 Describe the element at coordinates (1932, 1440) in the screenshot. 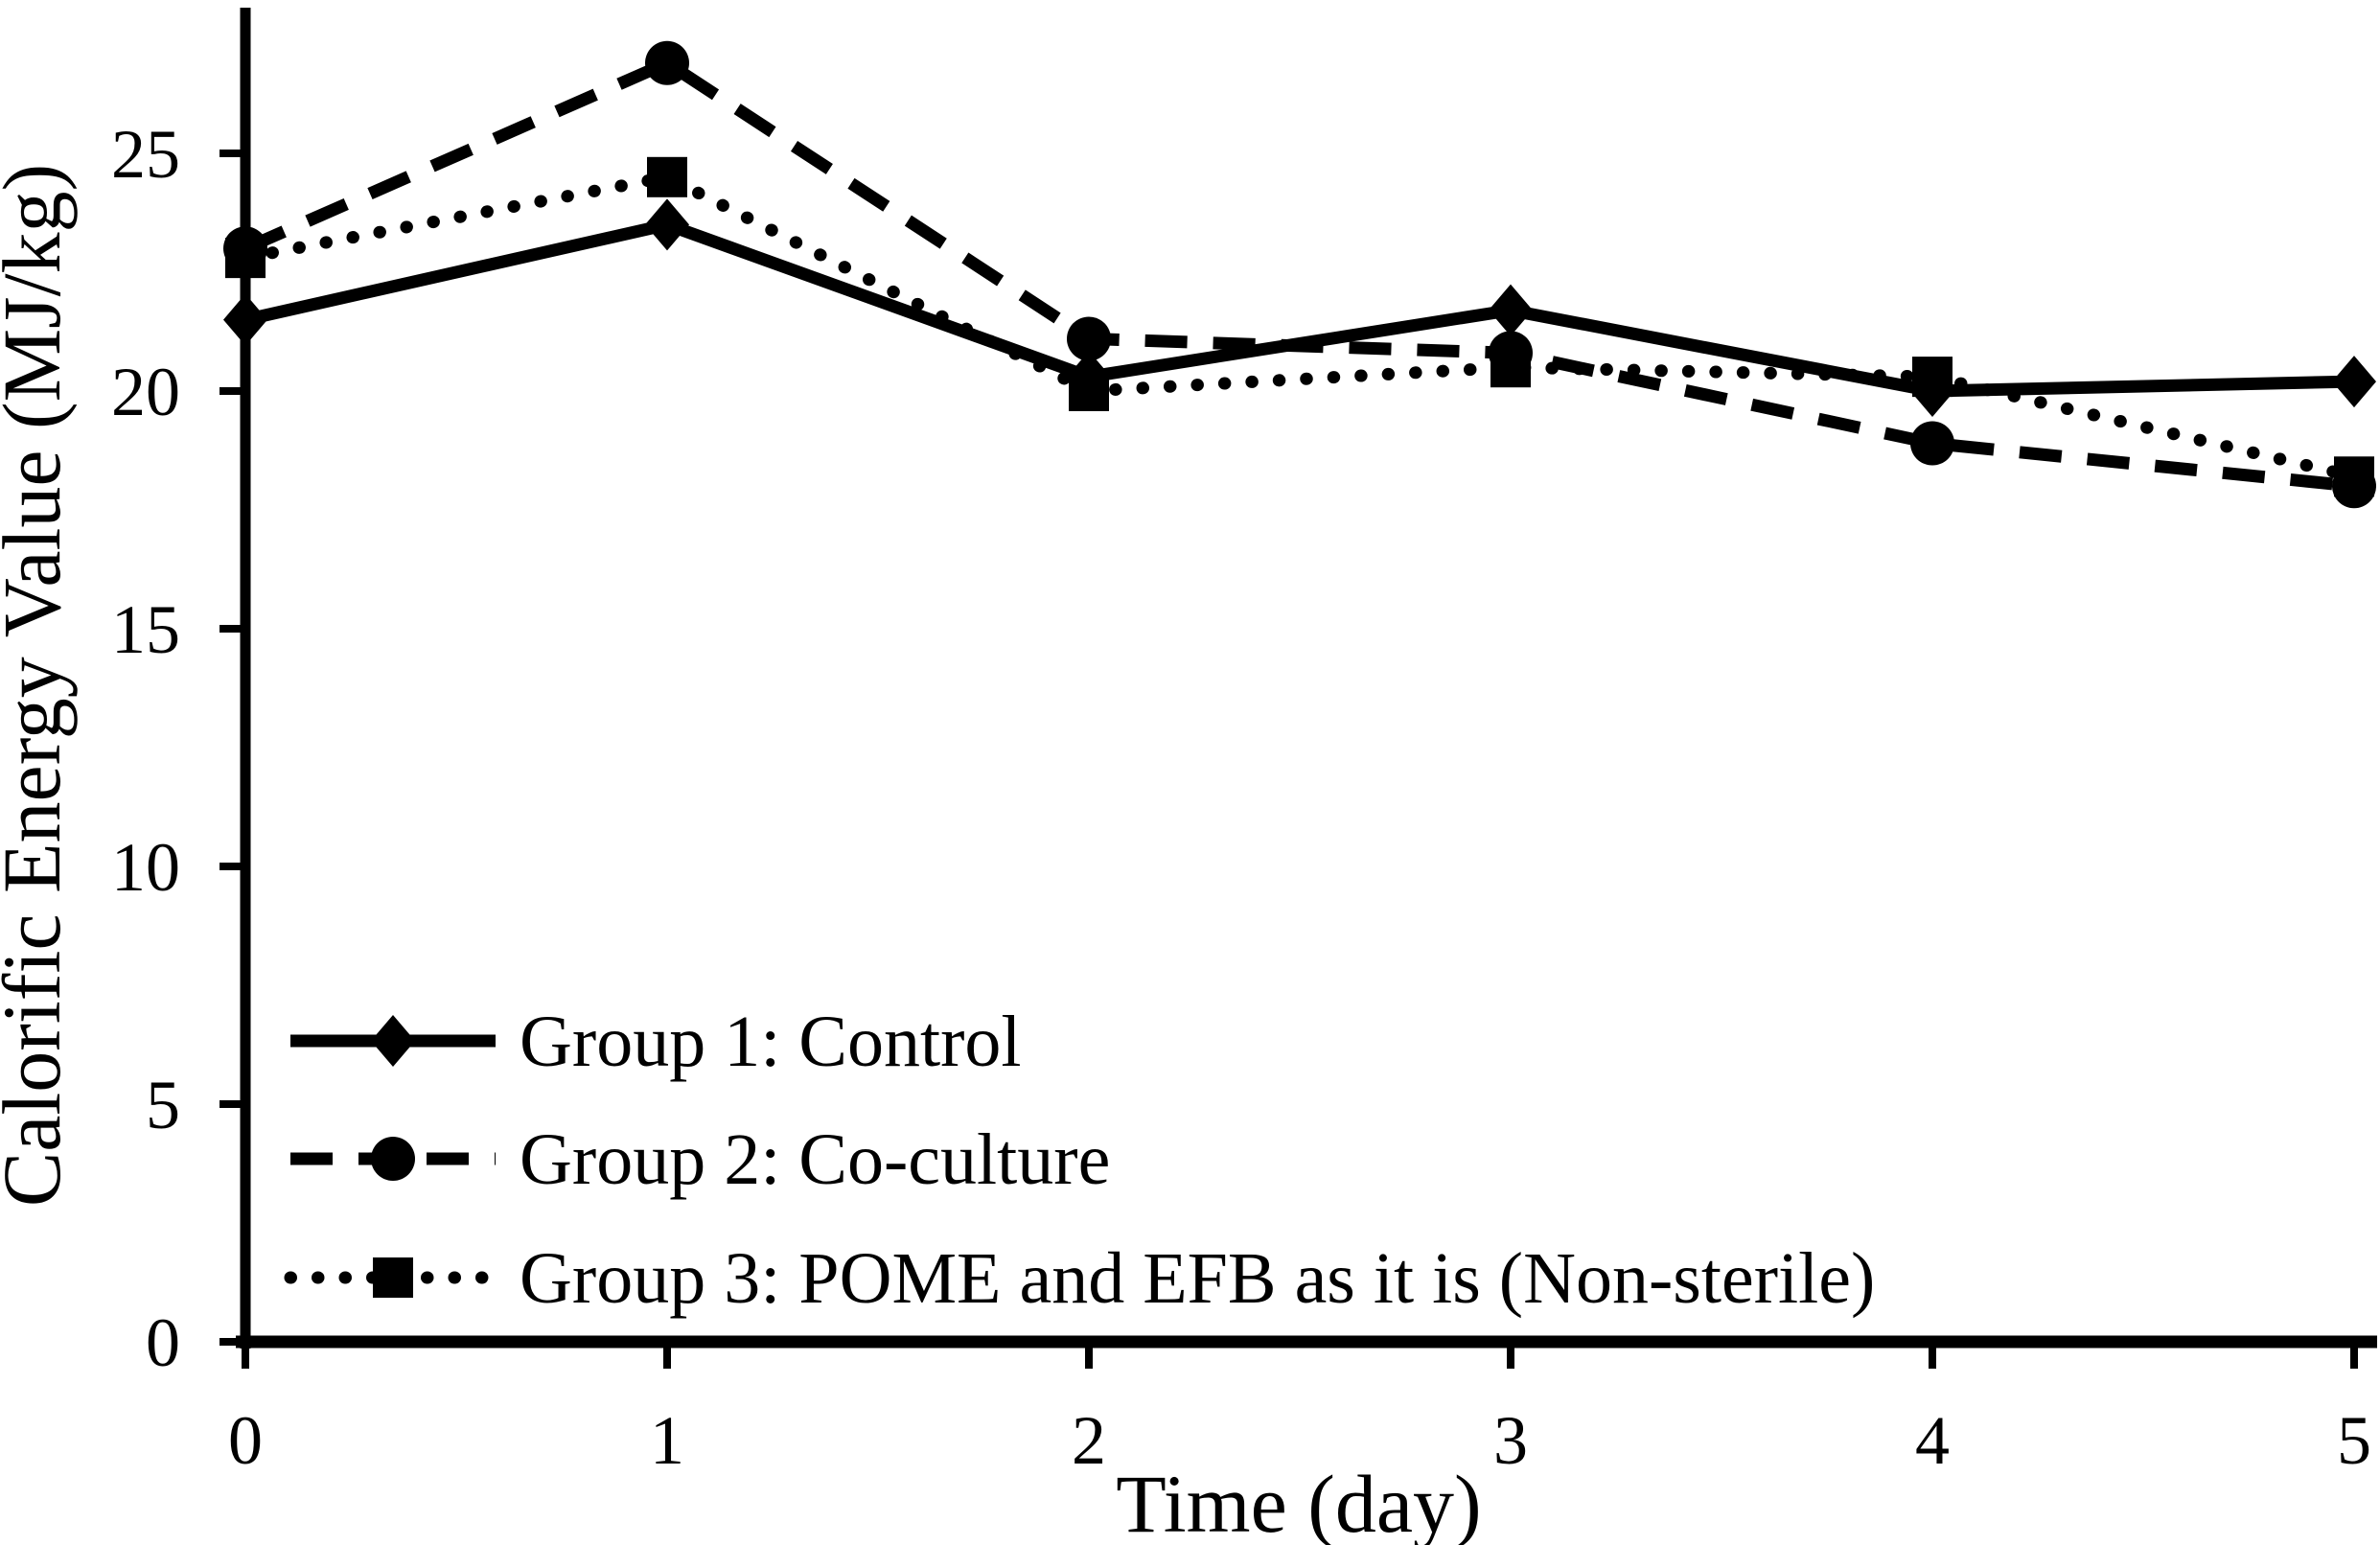

I see `x-tick-label: 4` at that location.